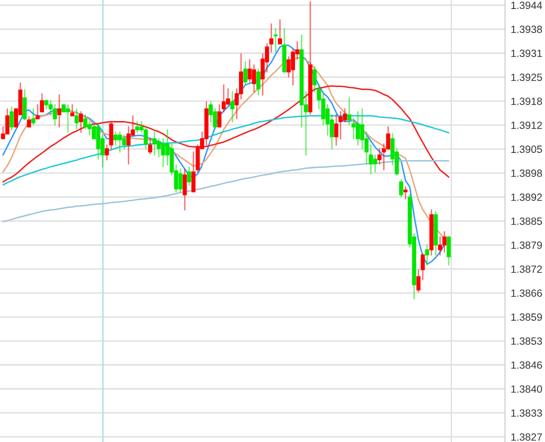 This screenshot has height=442, width=545. What do you see at coordinates (526, 77) in the screenshot?
I see `y-tick-label: 1.3925` at bounding box center [526, 77].